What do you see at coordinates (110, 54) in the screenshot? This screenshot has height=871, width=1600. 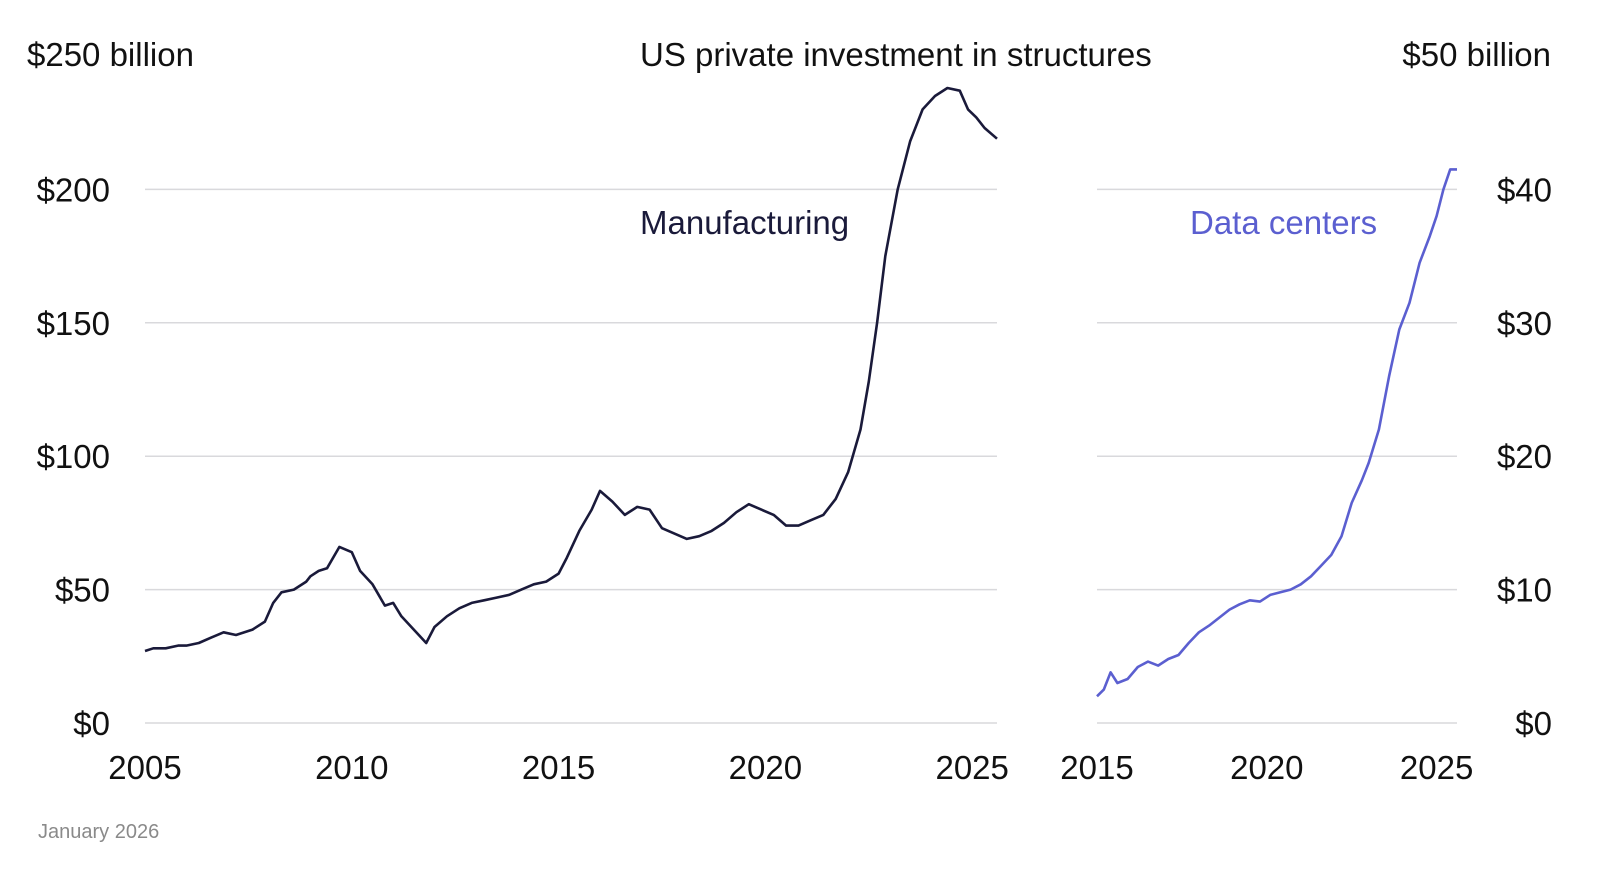 I see `manufacturing-unit-label: $250 billion` at bounding box center [110, 54].